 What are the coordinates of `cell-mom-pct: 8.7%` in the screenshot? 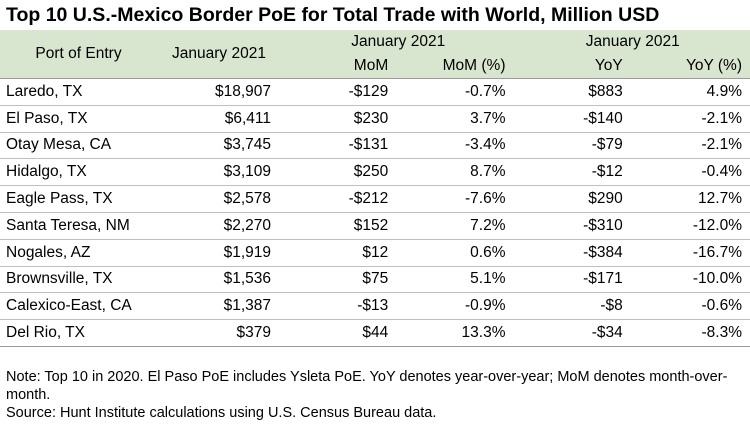 It's located at (457, 172).